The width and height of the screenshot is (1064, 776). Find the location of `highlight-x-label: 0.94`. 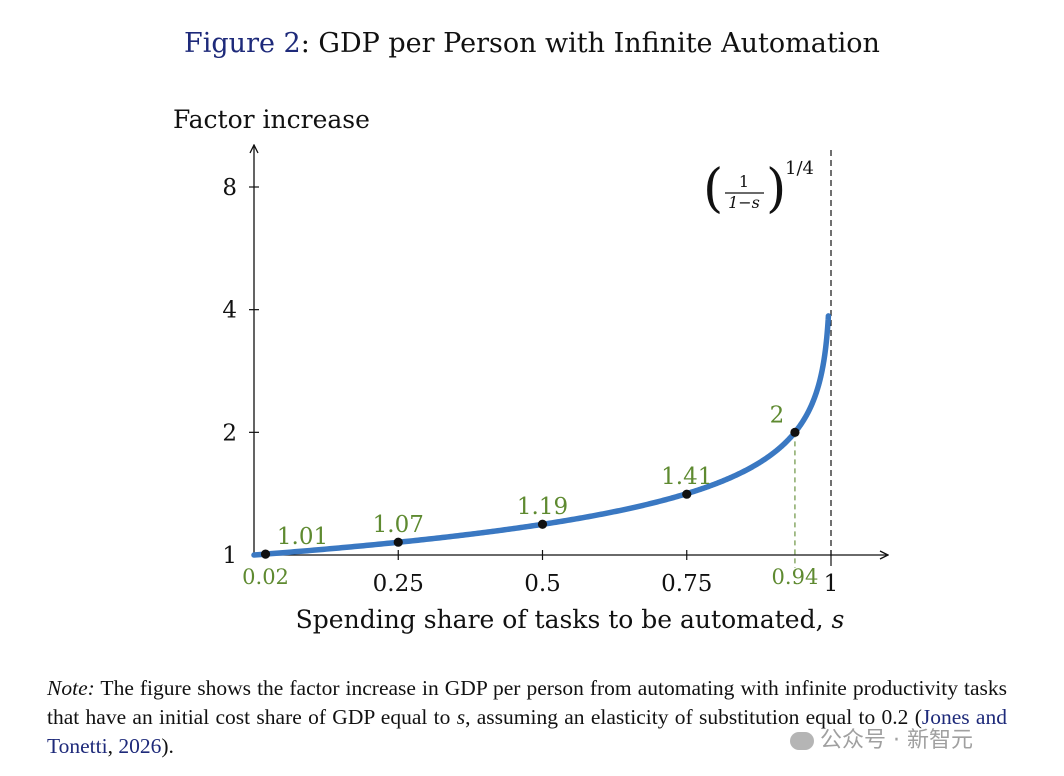

highlight-x-label: 0.94 is located at coordinates (795, 577).